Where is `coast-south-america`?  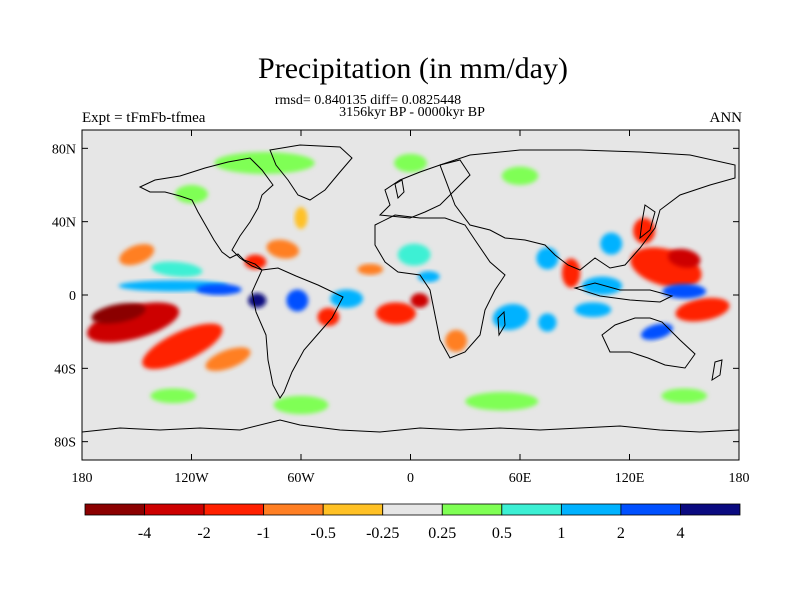 coast-south-america is located at coordinates (297, 333).